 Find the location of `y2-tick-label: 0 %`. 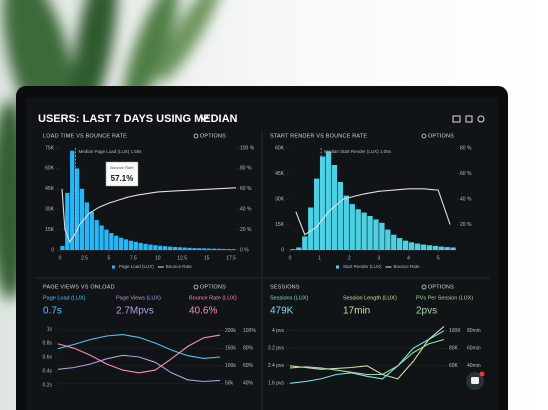

y2-tick-label: 0 % is located at coordinates (244, 250).